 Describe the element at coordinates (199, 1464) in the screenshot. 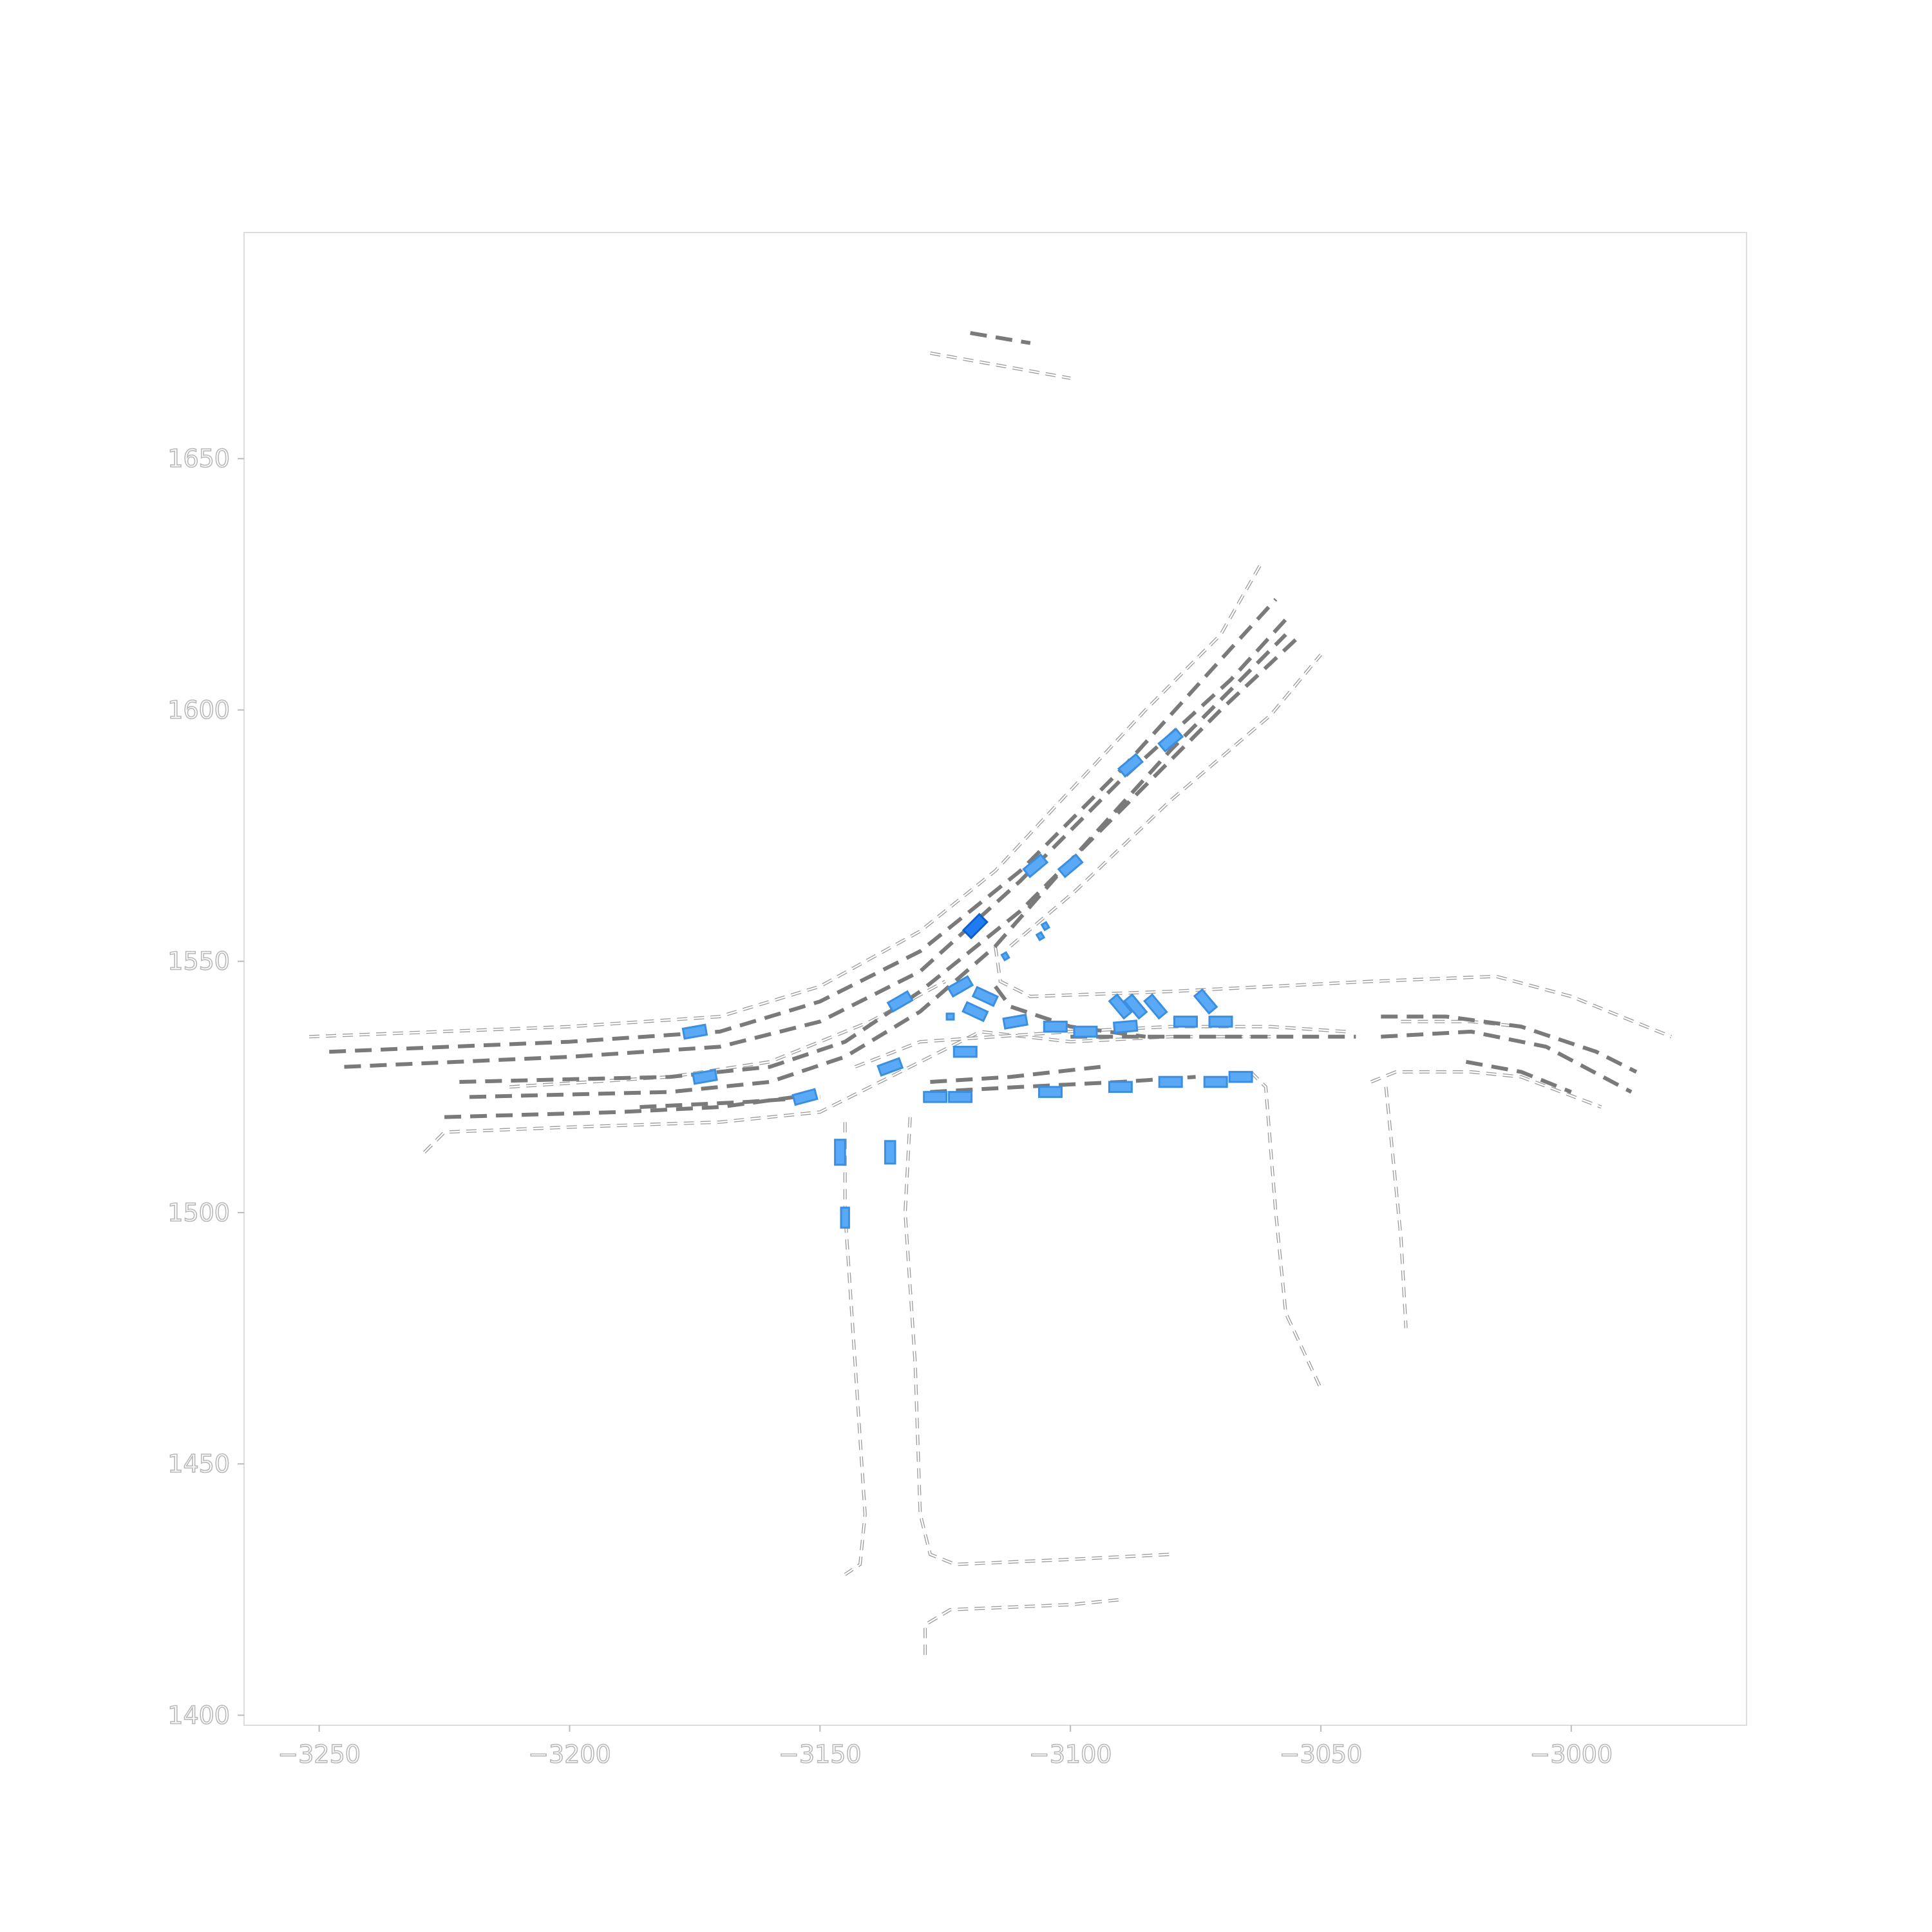

I see `y-tick-label-1: 1450` at that location.